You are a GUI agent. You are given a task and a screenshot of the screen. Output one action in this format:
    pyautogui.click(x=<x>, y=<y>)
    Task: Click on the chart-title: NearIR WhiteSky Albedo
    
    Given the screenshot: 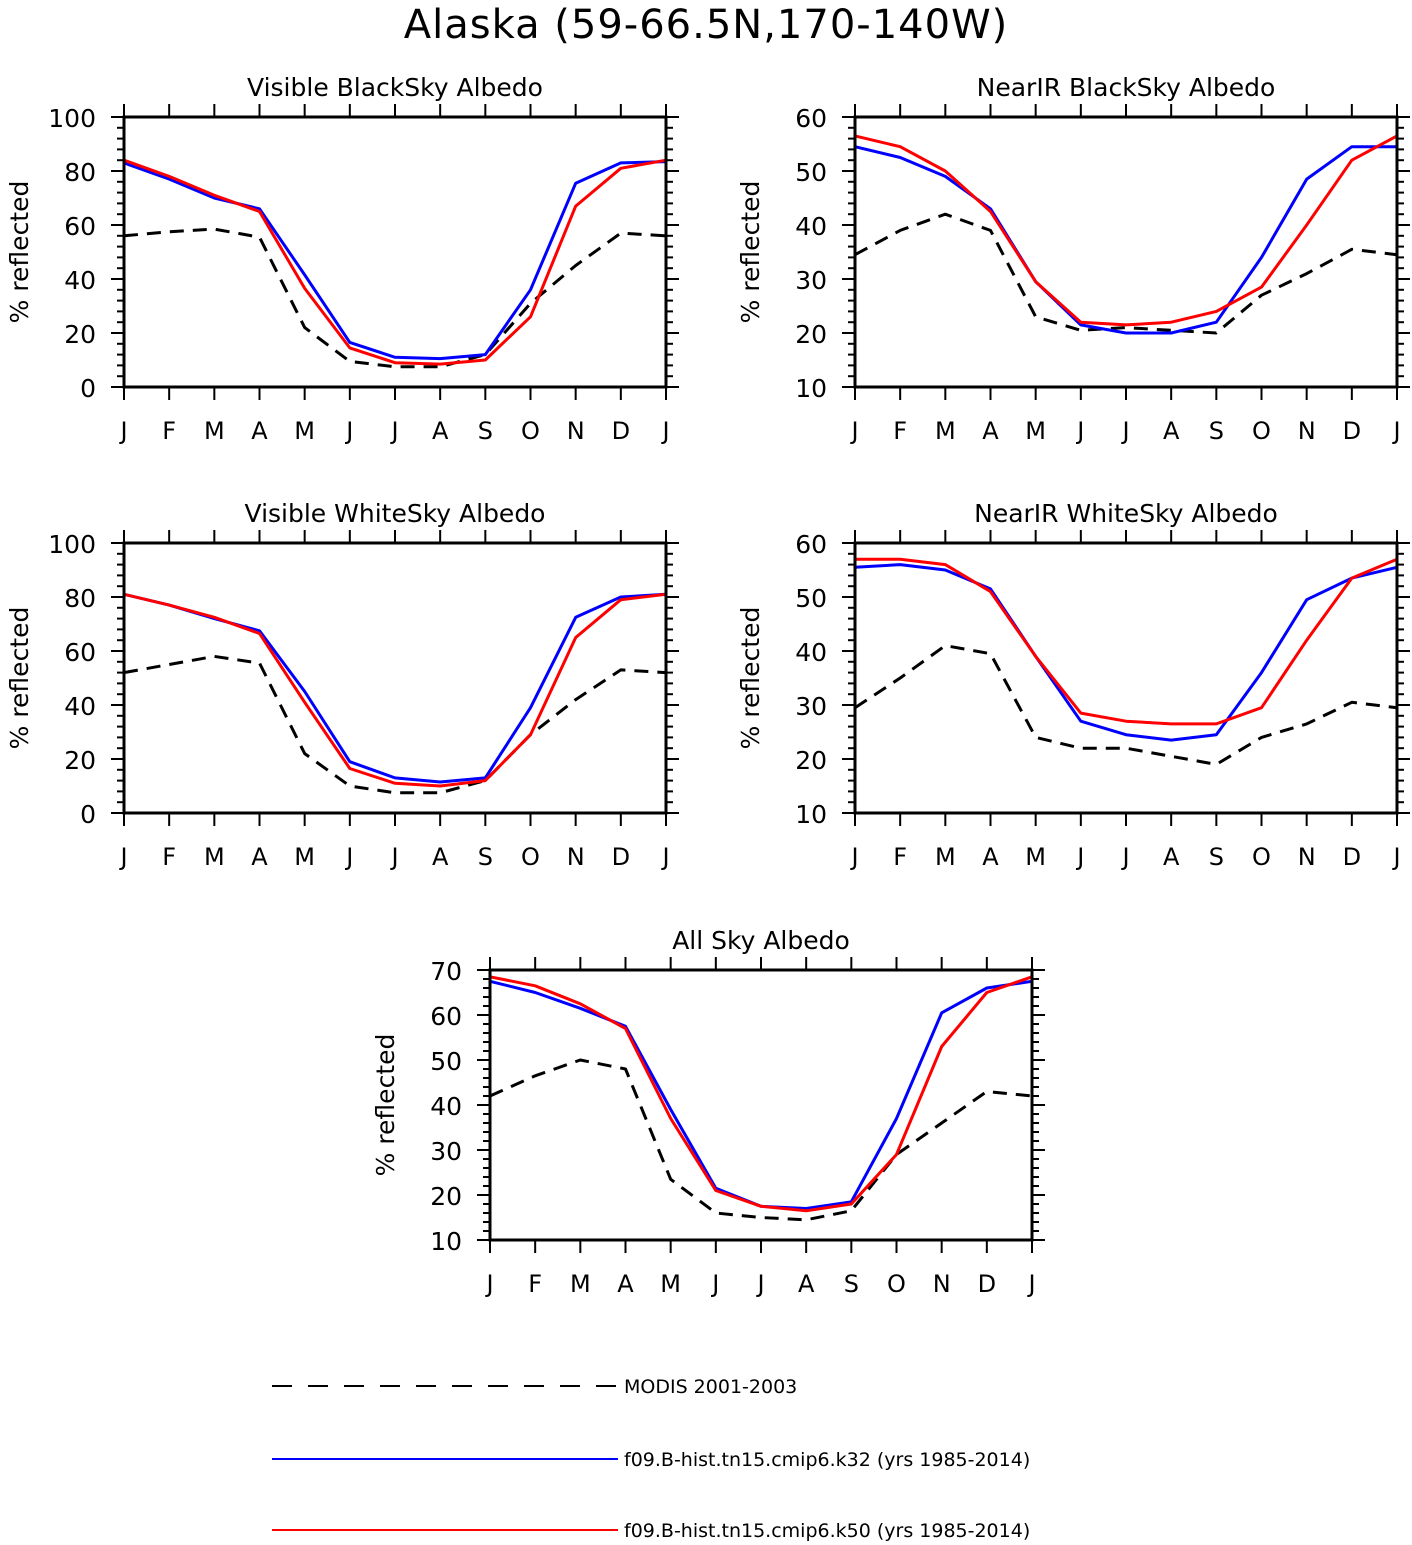 What is the action you would take?
    pyautogui.click(x=1126, y=513)
    